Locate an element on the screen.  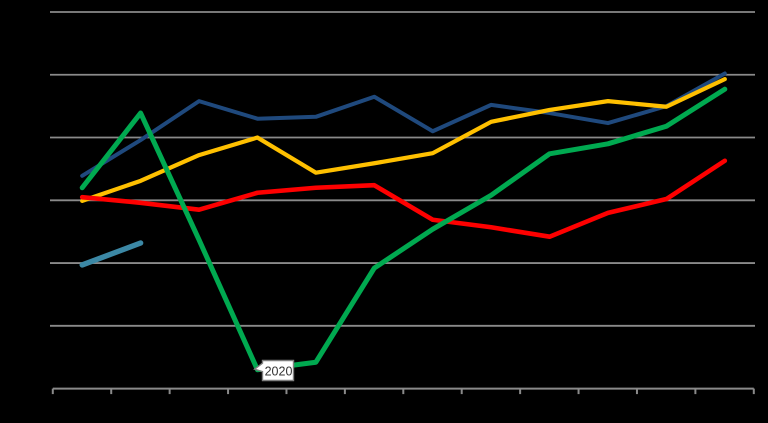
data-label-2020: 2020 is located at coordinates (274, 370).